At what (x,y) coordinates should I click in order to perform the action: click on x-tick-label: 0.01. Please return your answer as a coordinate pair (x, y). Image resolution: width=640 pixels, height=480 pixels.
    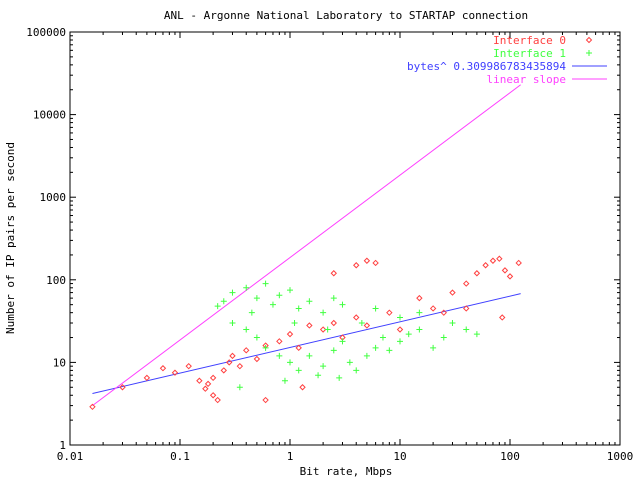
    Looking at the image, I should click on (70, 456).